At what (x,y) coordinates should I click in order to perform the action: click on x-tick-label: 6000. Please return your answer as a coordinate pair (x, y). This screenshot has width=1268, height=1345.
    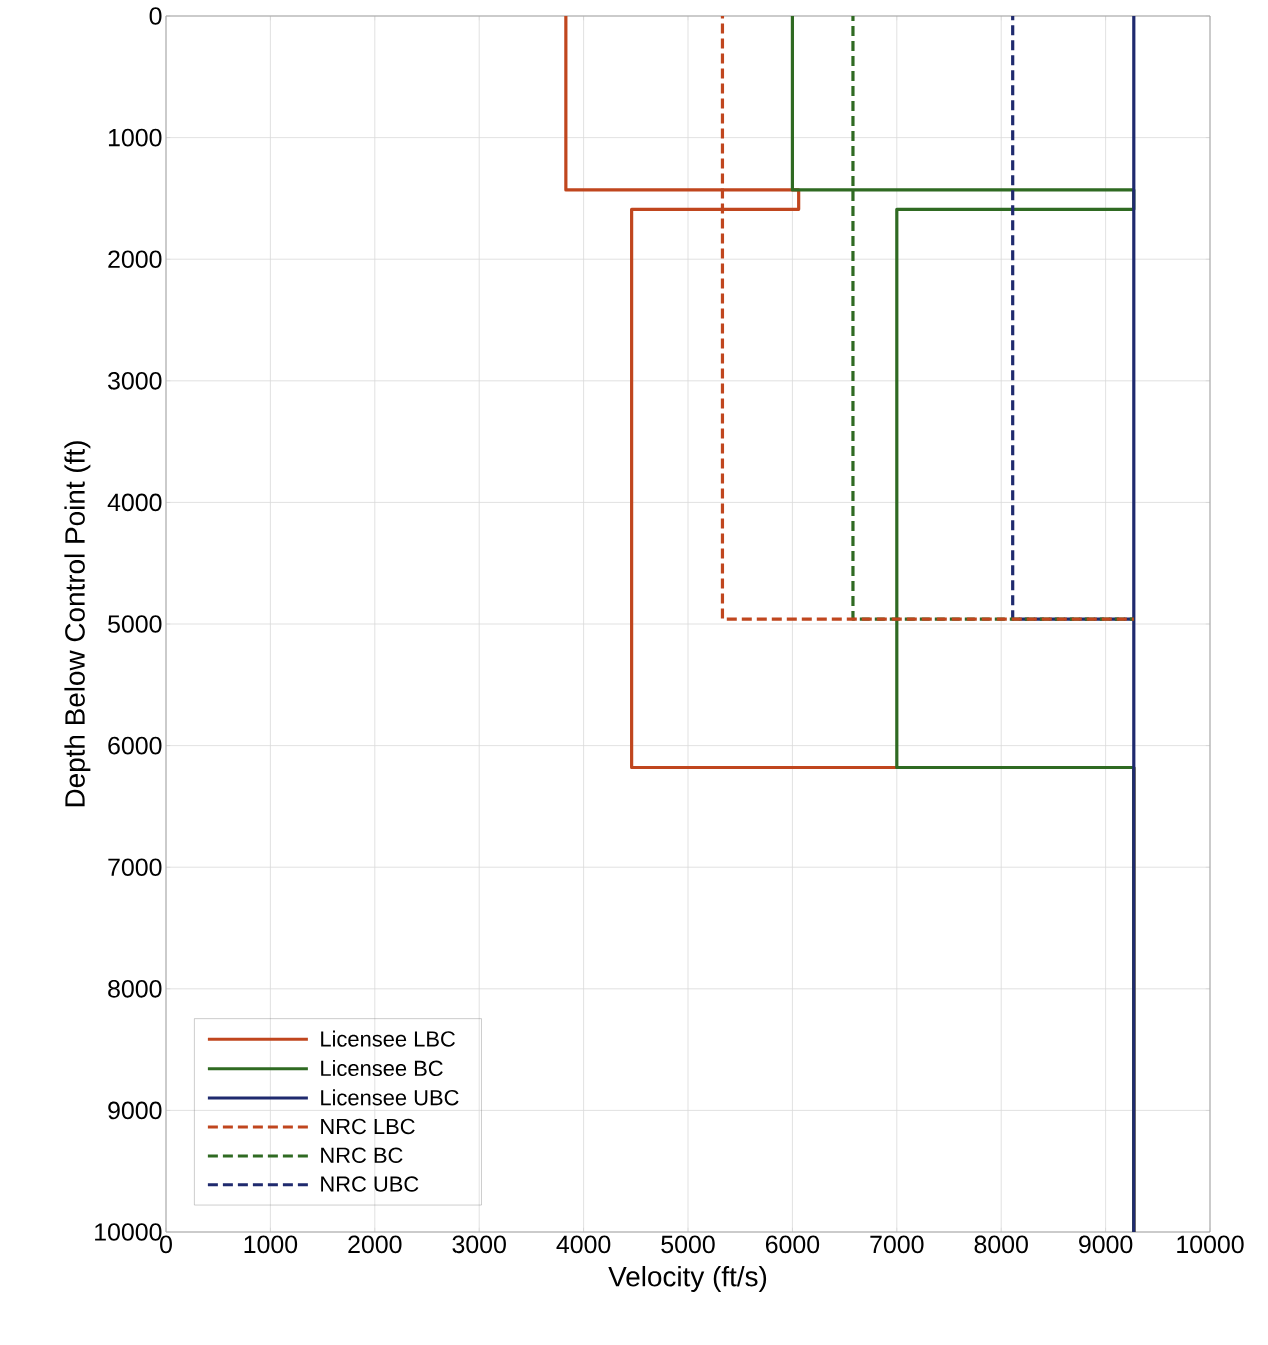
    Looking at the image, I should click on (792, 1244).